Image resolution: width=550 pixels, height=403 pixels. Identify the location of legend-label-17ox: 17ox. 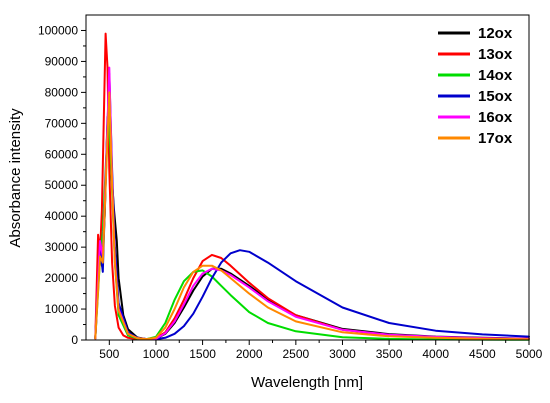
(495, 138).